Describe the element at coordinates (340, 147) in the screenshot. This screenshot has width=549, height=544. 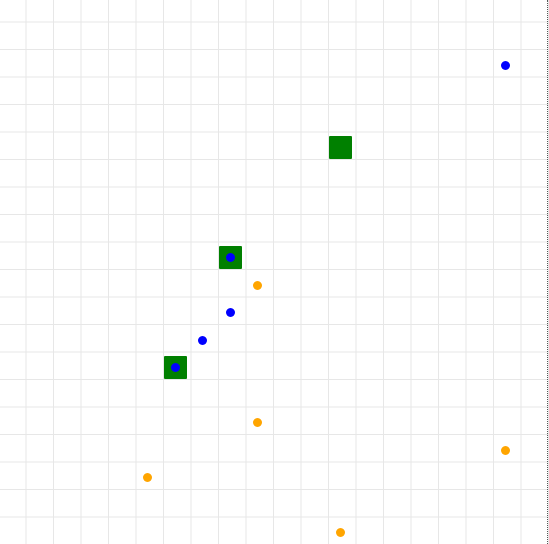
I see `green-square-piece` at that location.